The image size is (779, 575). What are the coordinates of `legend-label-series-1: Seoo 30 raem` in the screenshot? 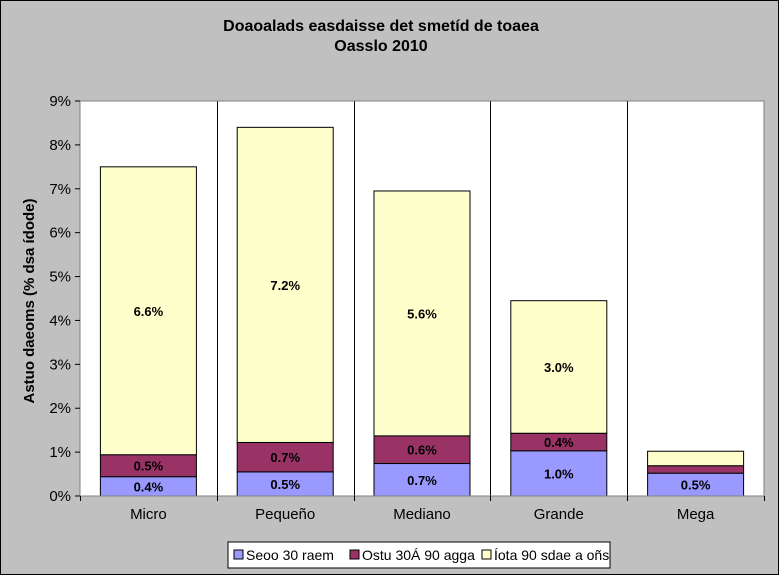 It's located at (290, 555).